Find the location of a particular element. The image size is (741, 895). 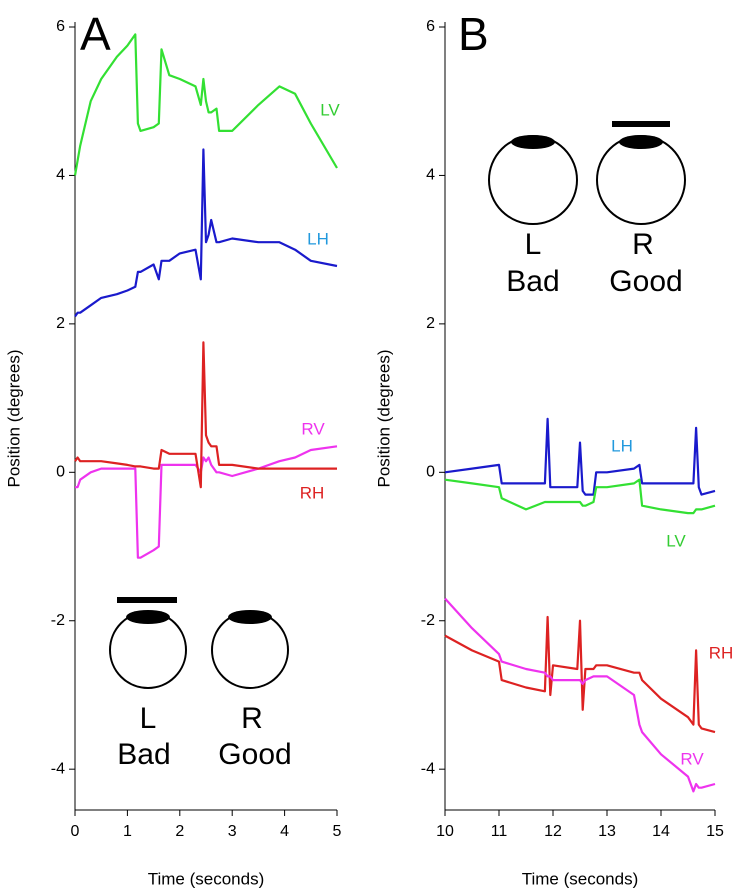

panel-label: A is located at coordinates (95, 34).